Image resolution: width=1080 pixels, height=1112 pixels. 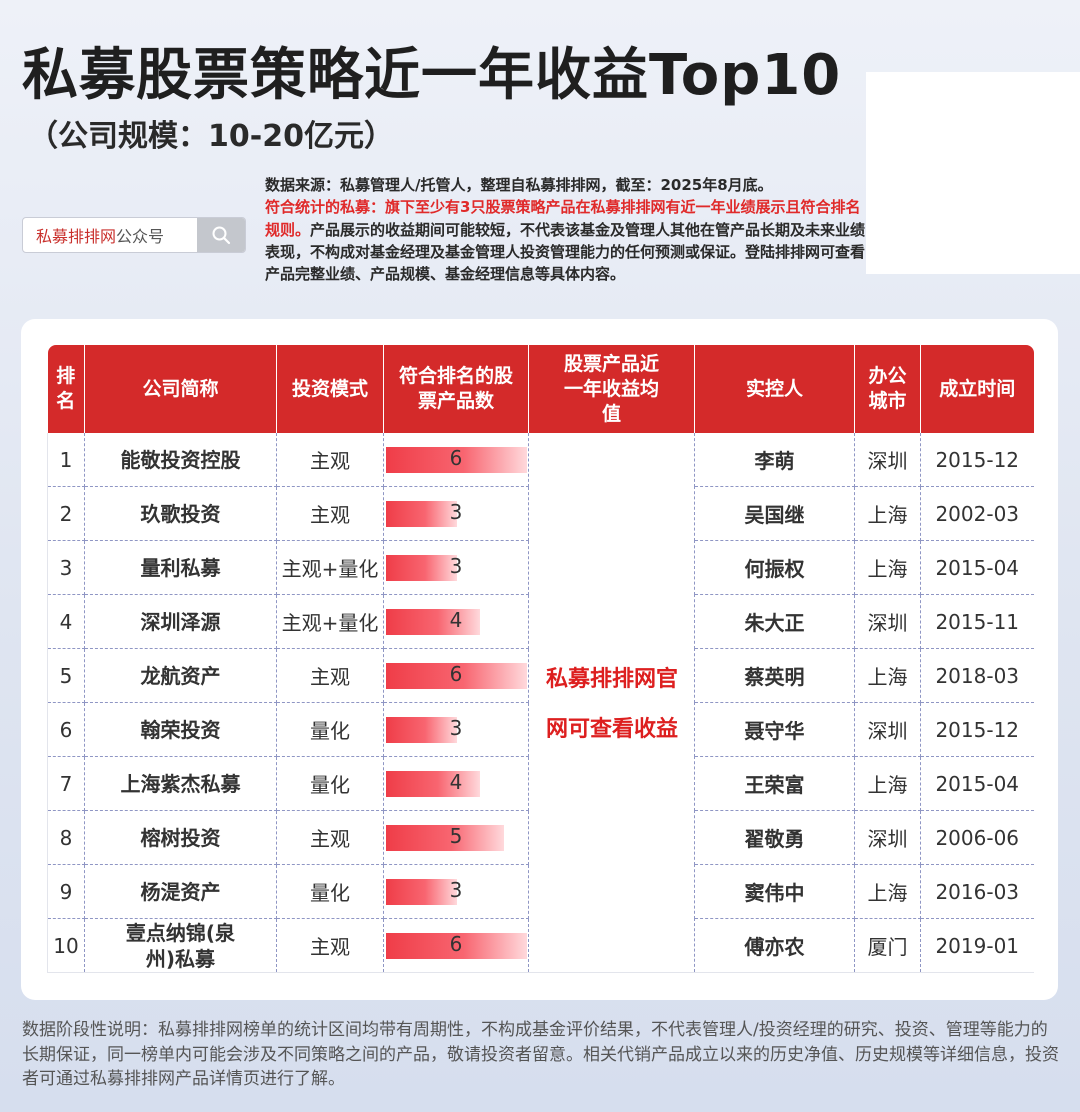 I want to click on header-product-count: 符合排名的股票产品数, so click(x=456, y=389).